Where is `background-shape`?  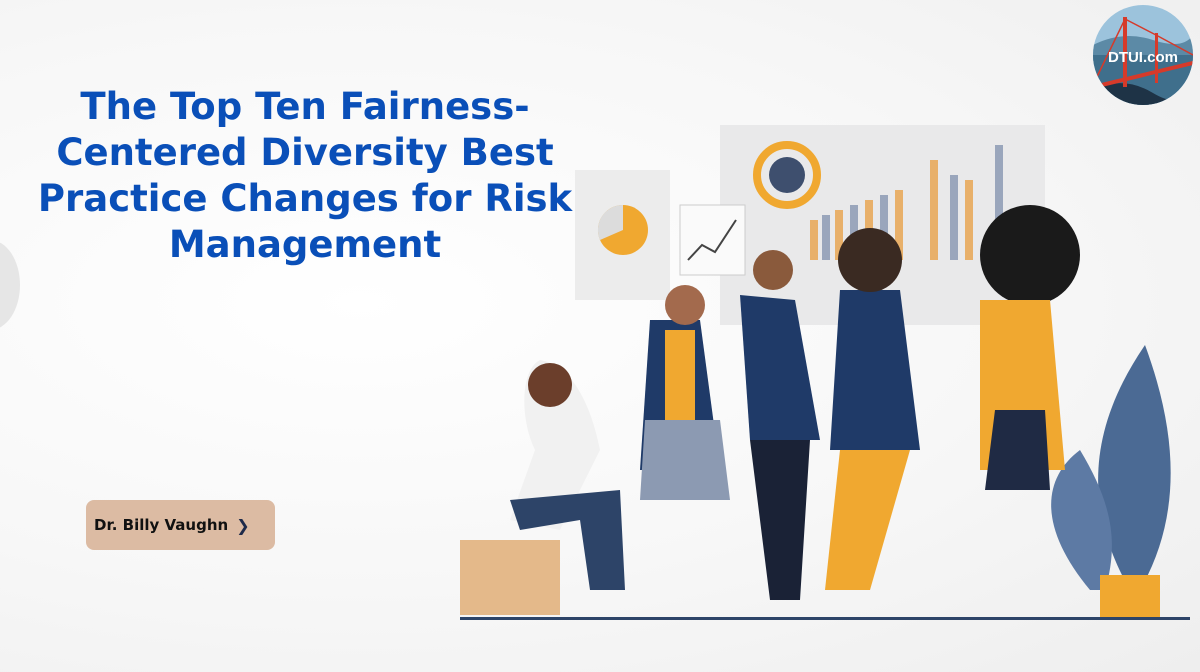
background-shape is located at coordinates (10, 285).